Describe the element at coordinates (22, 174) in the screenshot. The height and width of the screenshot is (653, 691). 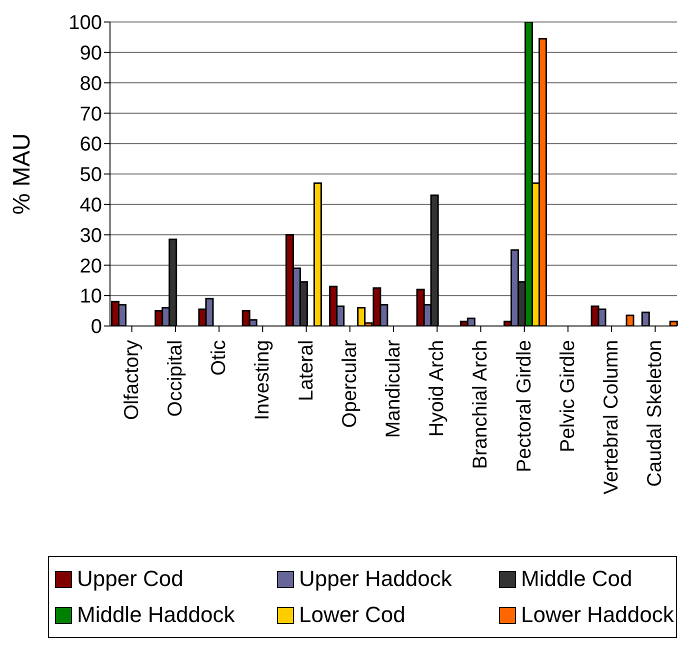
I see `y-axis-title: % MAU` at that location.